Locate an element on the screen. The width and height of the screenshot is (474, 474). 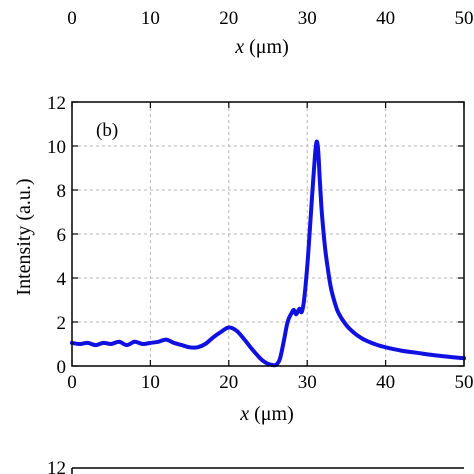
middle-y-axis-label: Intensity (a.u.) is located at coordinates (24, 236).